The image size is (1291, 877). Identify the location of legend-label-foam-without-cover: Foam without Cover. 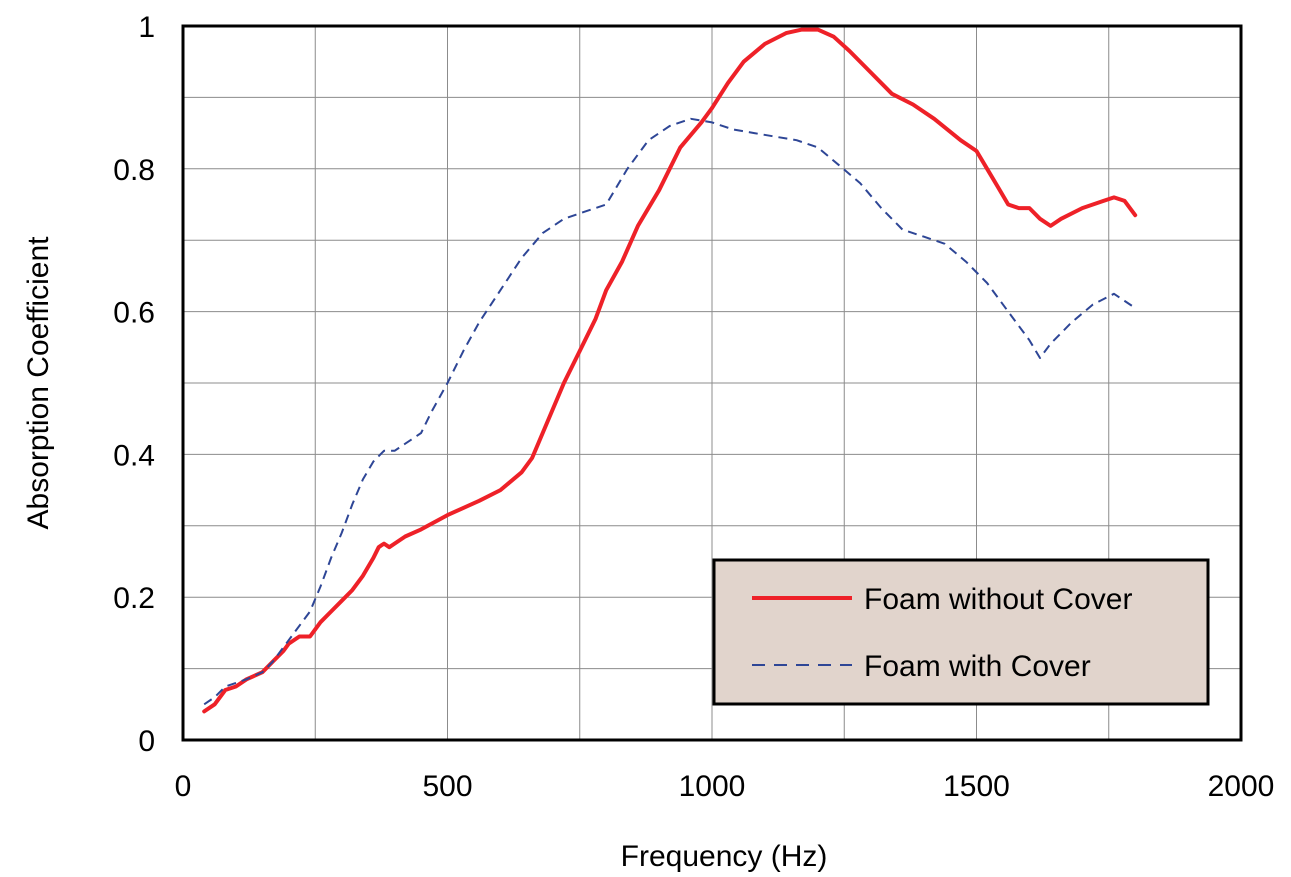
(998, 599).